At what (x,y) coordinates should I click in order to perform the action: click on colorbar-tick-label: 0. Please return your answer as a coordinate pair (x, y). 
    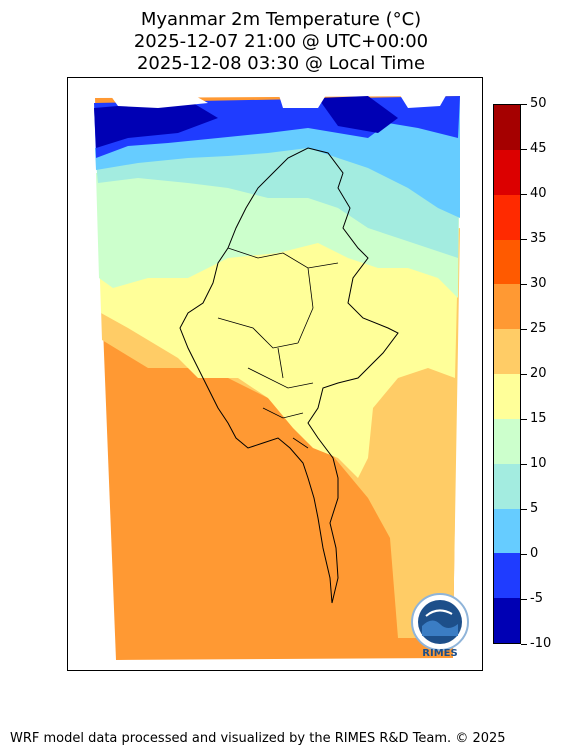
    Looking at the image, I should click on (534, 553).